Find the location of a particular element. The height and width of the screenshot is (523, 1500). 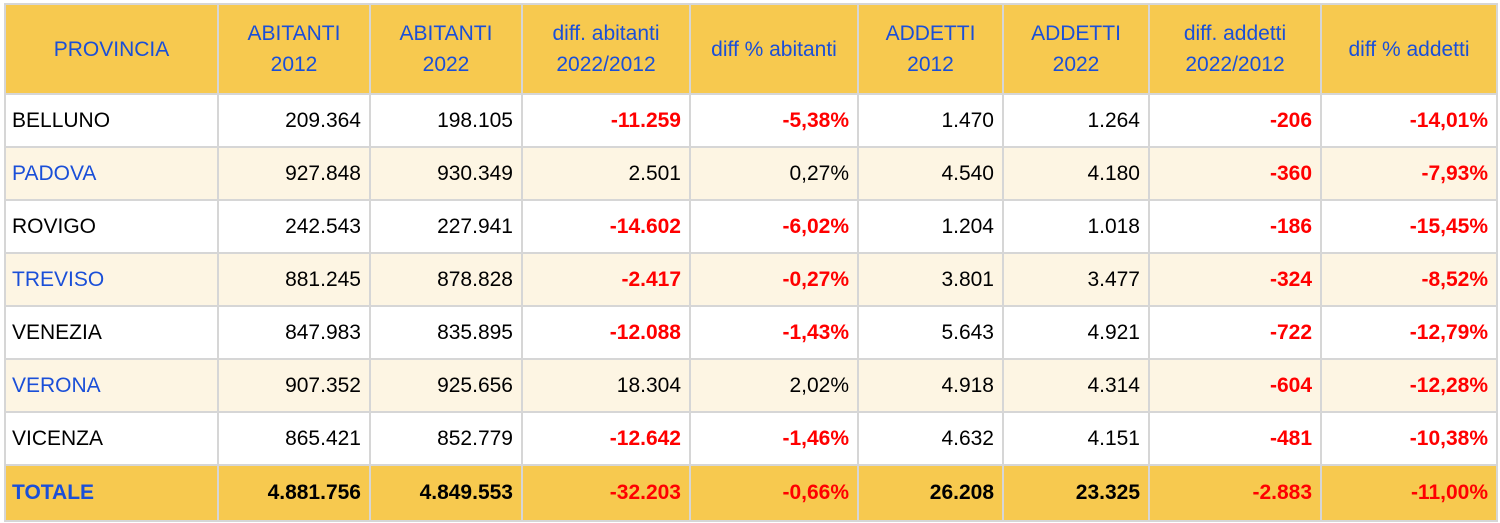

cell-provincia: VICENZA is located at coordinates (111, 438).